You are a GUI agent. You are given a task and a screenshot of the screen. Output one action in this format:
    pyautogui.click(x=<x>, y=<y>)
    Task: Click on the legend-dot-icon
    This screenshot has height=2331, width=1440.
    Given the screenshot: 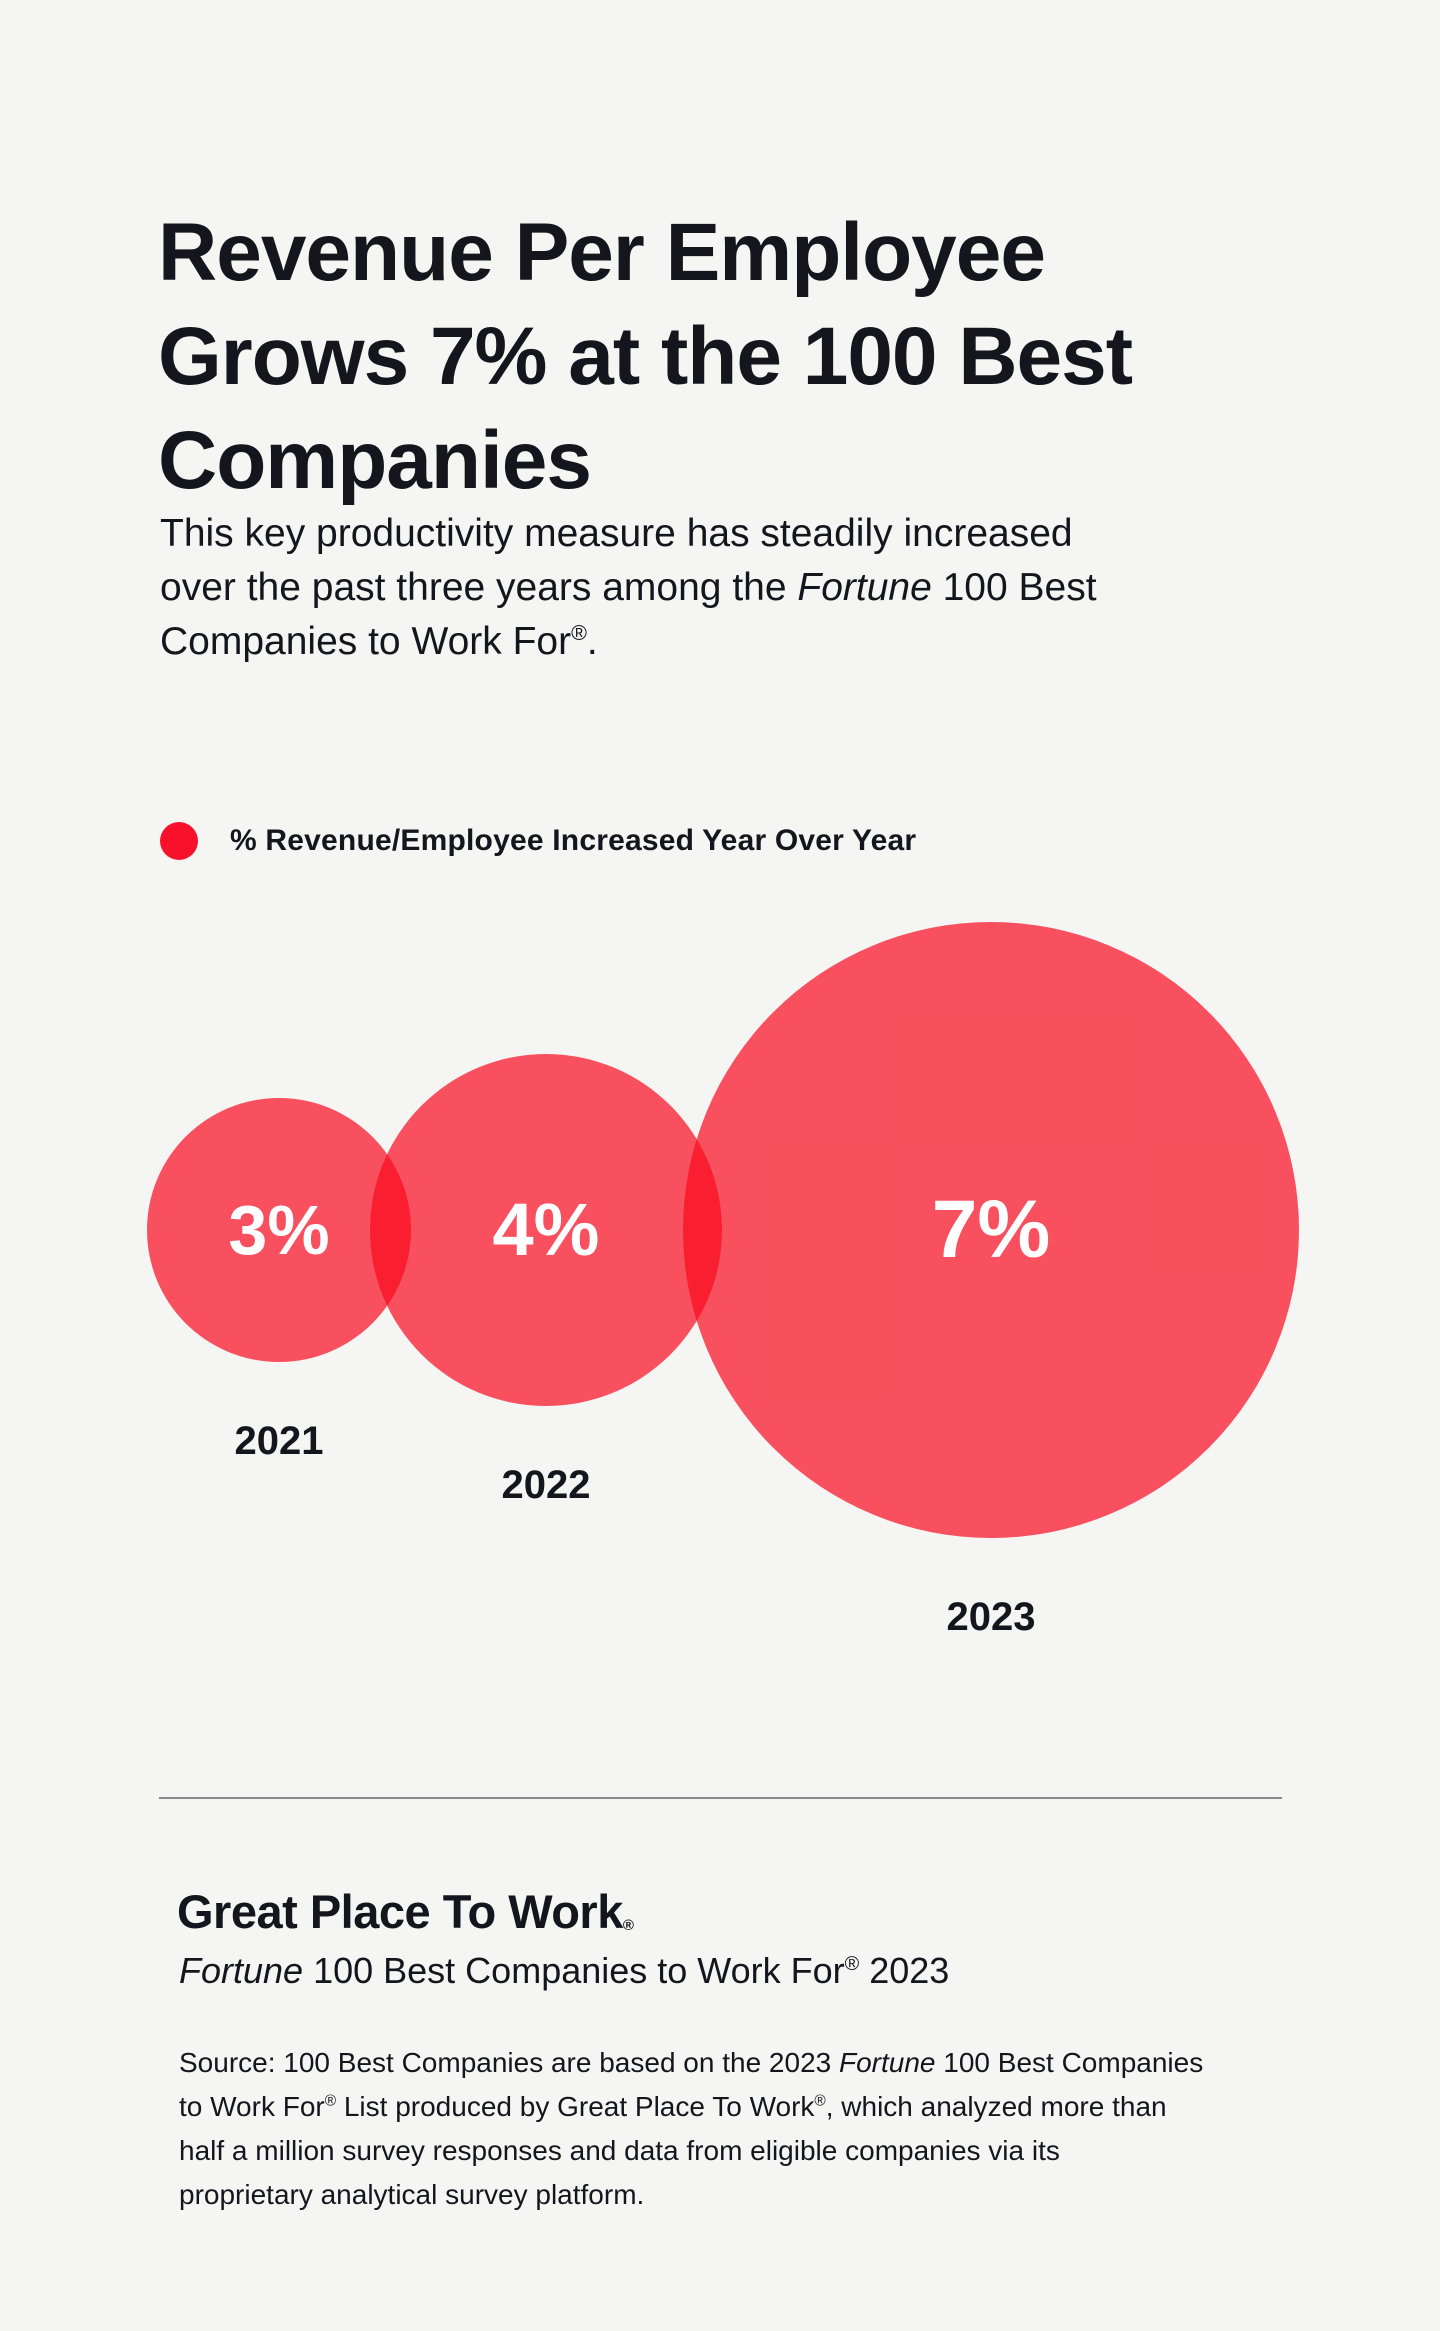 What is the action you would take?
    pyautogui.click(x=179, y=841)
    